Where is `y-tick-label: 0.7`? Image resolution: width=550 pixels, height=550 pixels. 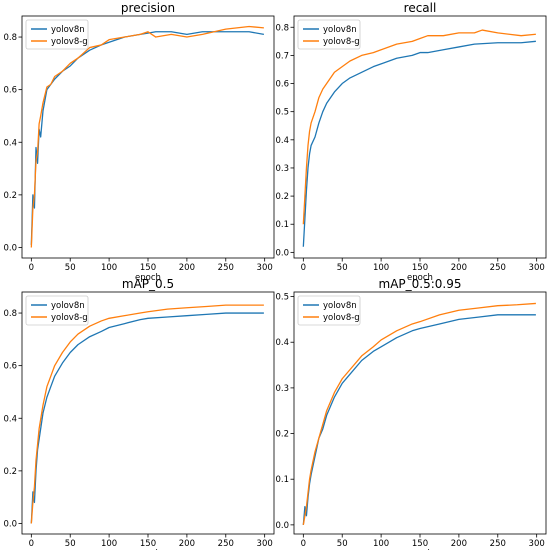 y-tick-label: 0.7 is located at coordinates (282, 56).